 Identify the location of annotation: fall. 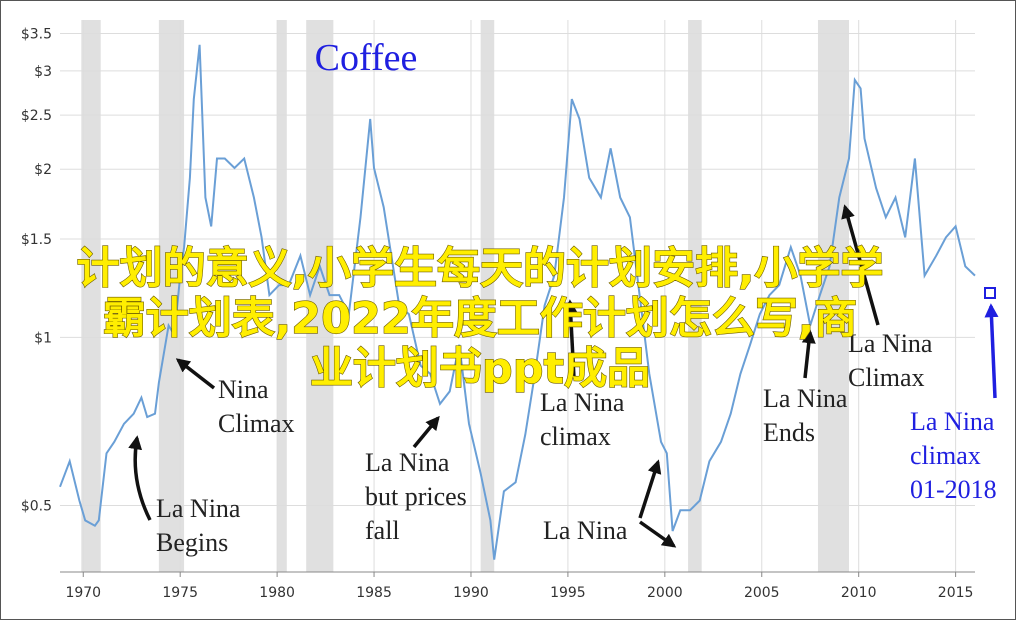
(382, 530).